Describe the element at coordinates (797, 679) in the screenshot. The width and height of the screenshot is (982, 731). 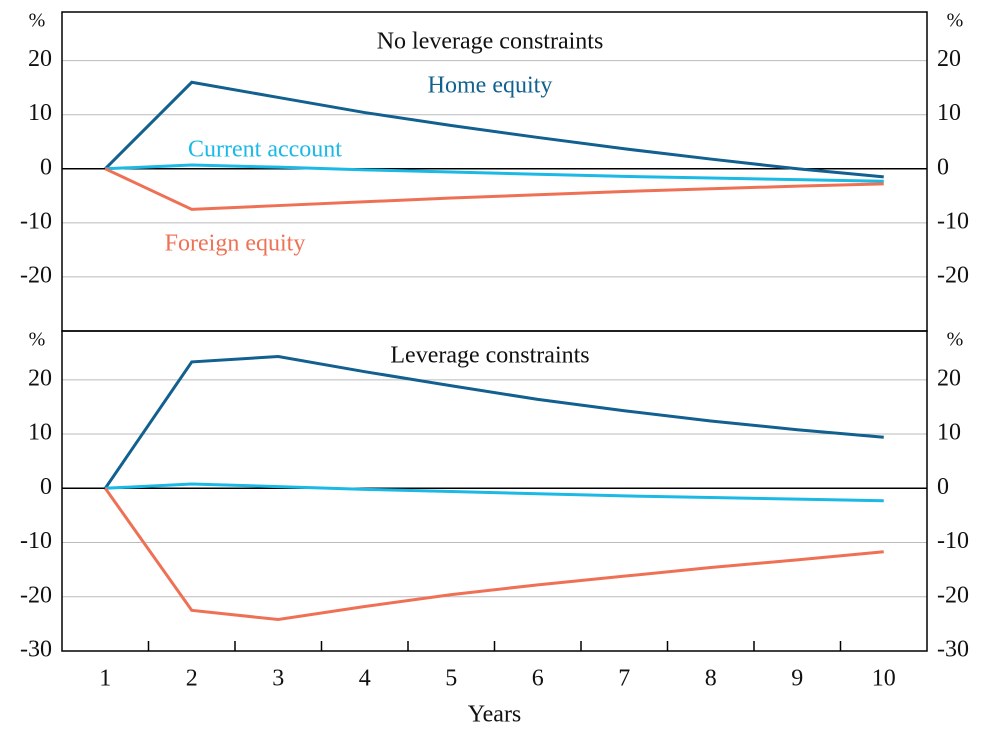
I see `x-tick-label: 9` at that location.